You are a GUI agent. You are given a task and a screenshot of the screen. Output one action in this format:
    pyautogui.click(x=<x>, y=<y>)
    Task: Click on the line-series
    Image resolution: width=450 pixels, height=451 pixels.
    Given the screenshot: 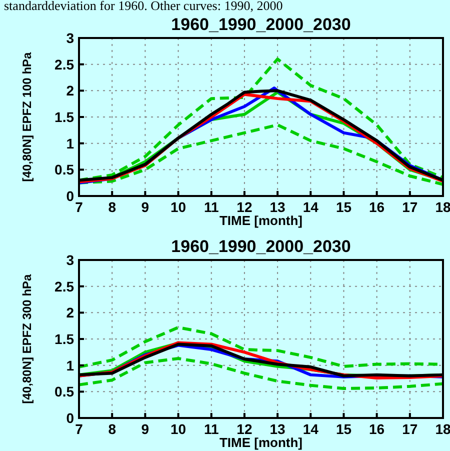 What is the action you would take?
    pyautogui.click(x=261, y=373)
    